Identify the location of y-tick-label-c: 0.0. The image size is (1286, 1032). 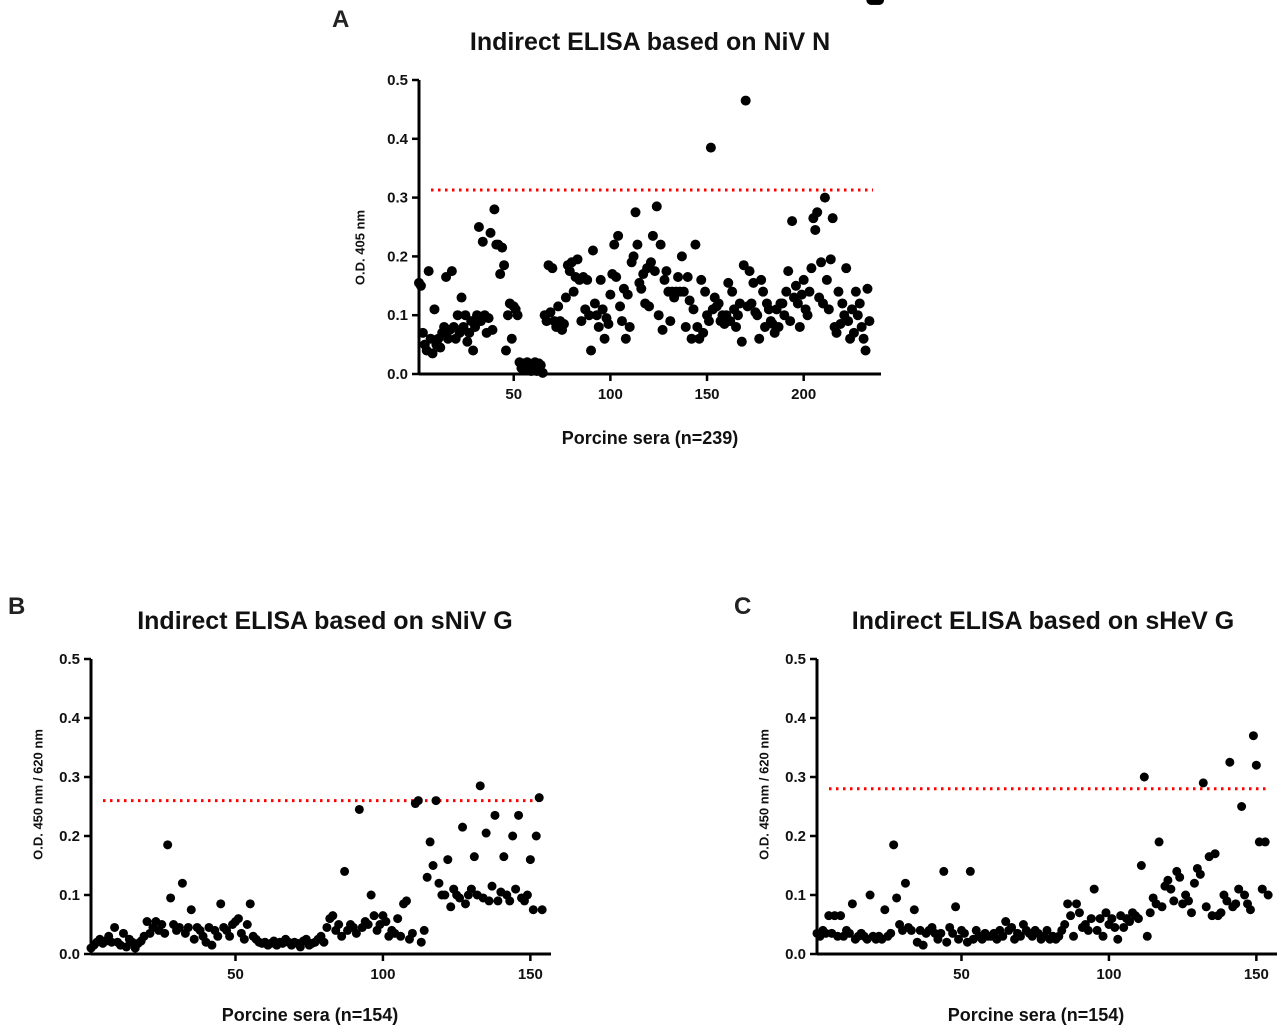
(795, 954).